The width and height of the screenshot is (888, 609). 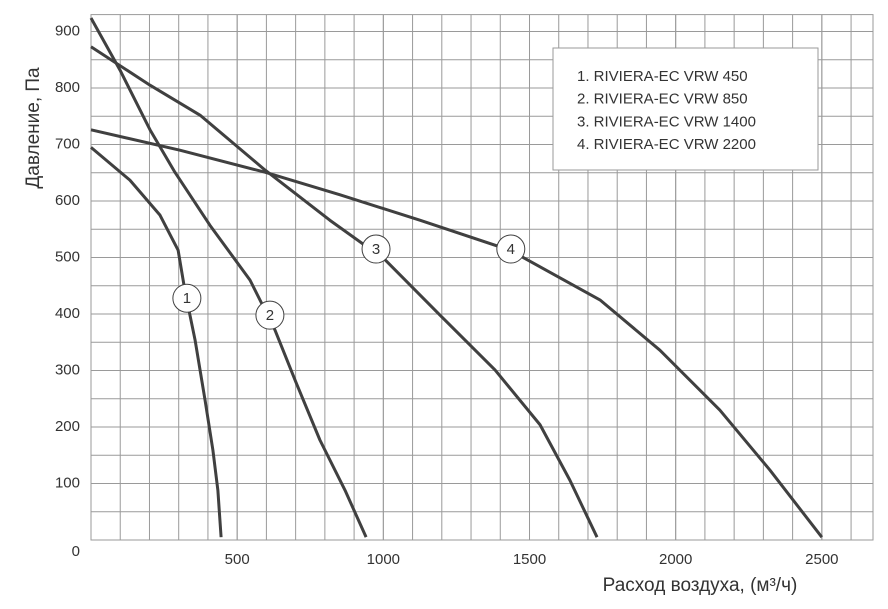 What do you see at coordinates (666, 144) in the screenshot?
I see `legend-label: 4. RIVIERA-EC VRW 2200` at bounding box center [666, 144].